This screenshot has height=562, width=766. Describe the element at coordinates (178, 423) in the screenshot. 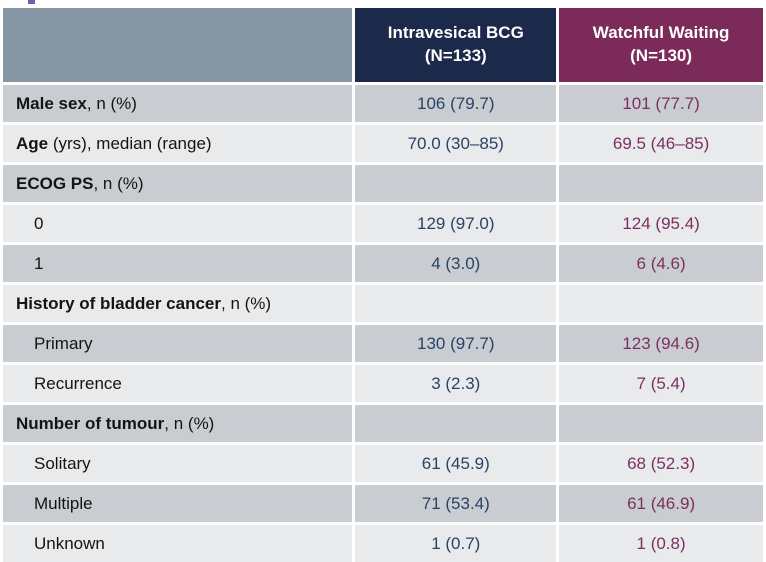

I see `row-label-cell: Number of tumour, n (%)` at that location.